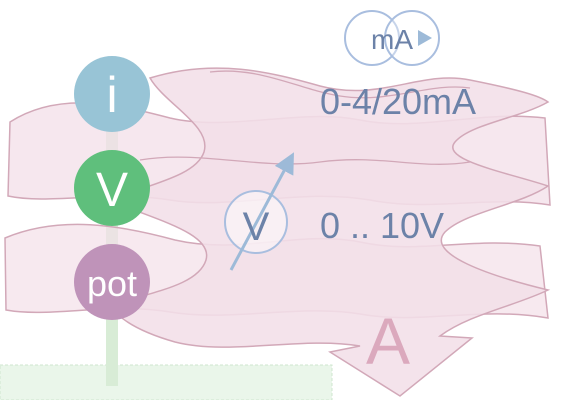 The width and height of the screenshot is (562, 400). Describe the element at coordinates (398, 101) in the screenshot. I see `milliamp-range-label: 0-4/20mA` at that location.